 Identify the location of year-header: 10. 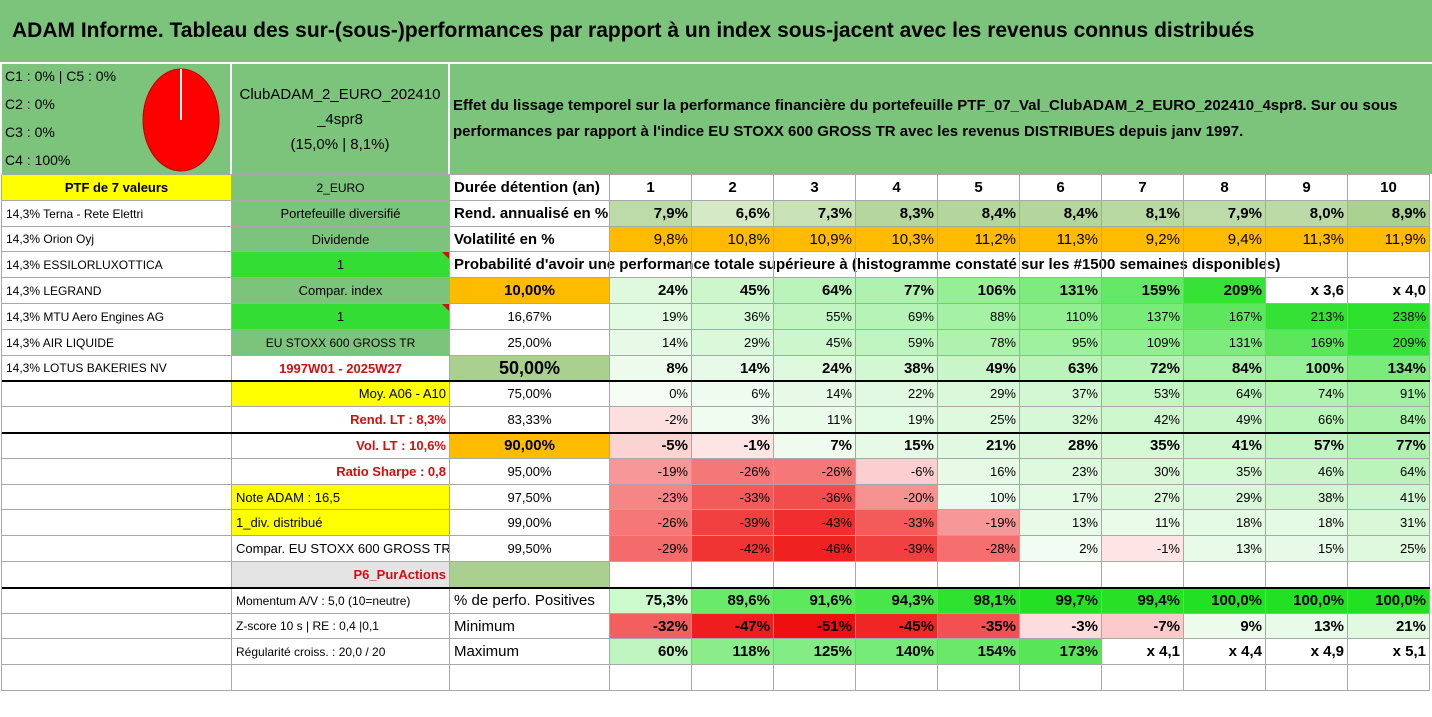
(1388, 187).